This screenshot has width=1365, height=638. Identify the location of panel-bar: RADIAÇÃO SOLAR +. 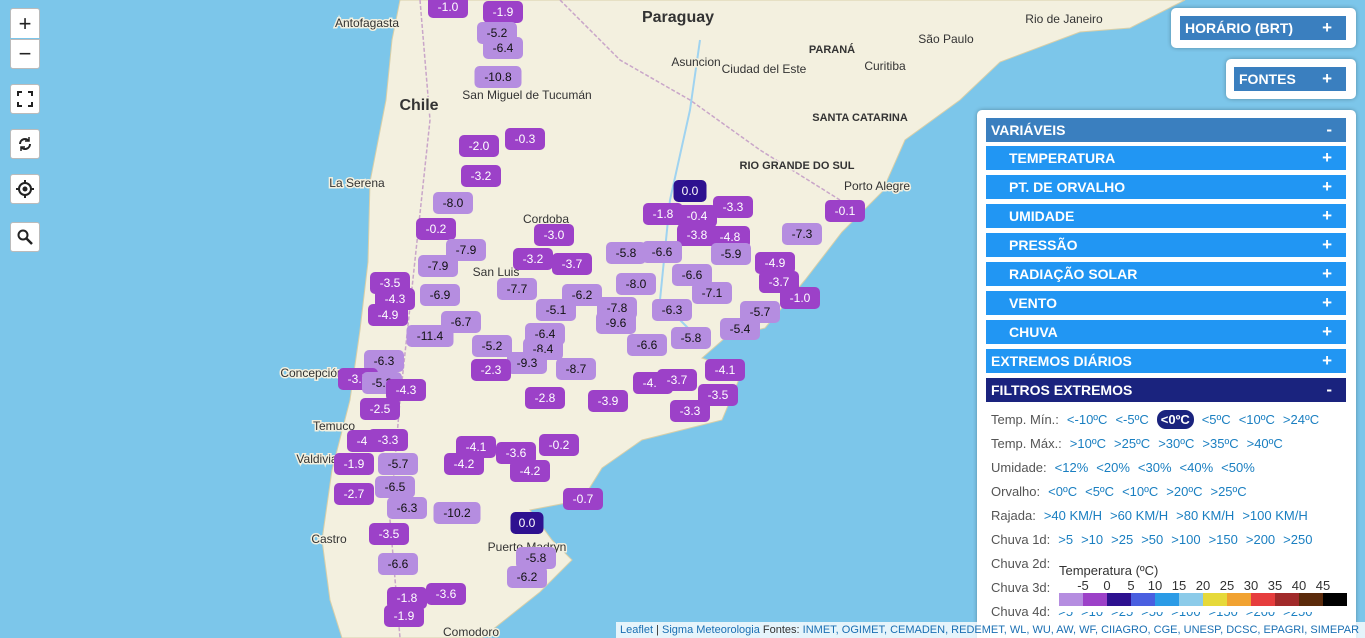
(1166, 274).